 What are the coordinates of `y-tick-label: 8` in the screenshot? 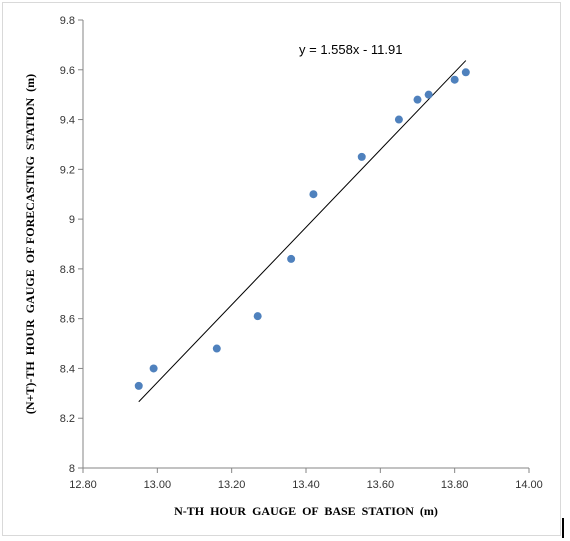 It's located at (72, 469).